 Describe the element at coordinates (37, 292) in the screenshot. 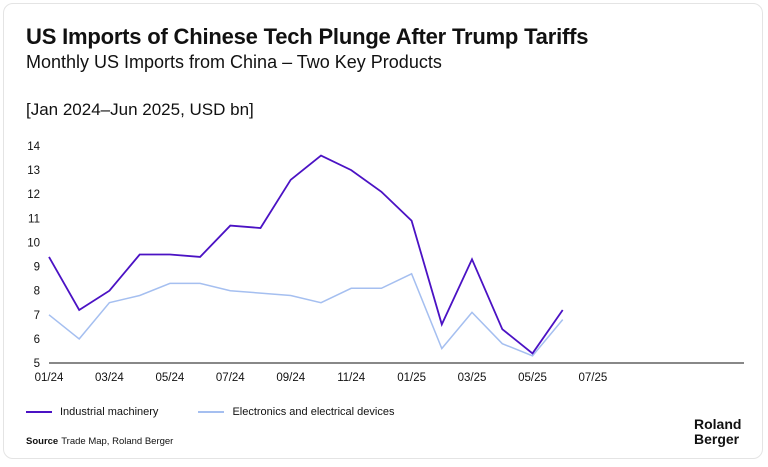

I see `y-tick-label: 8` at that location.